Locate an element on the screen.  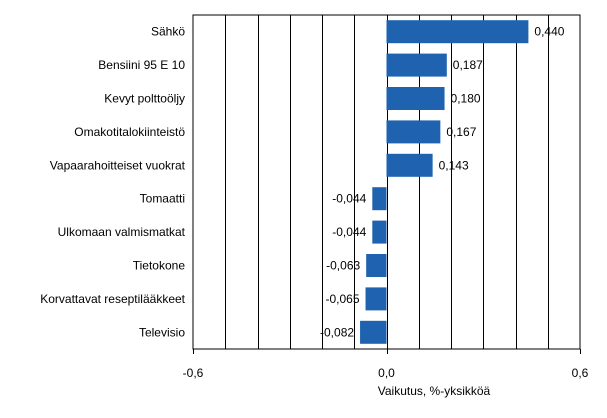
category-label: Kevyt polttoöljy is located at coordinates (144, 99).